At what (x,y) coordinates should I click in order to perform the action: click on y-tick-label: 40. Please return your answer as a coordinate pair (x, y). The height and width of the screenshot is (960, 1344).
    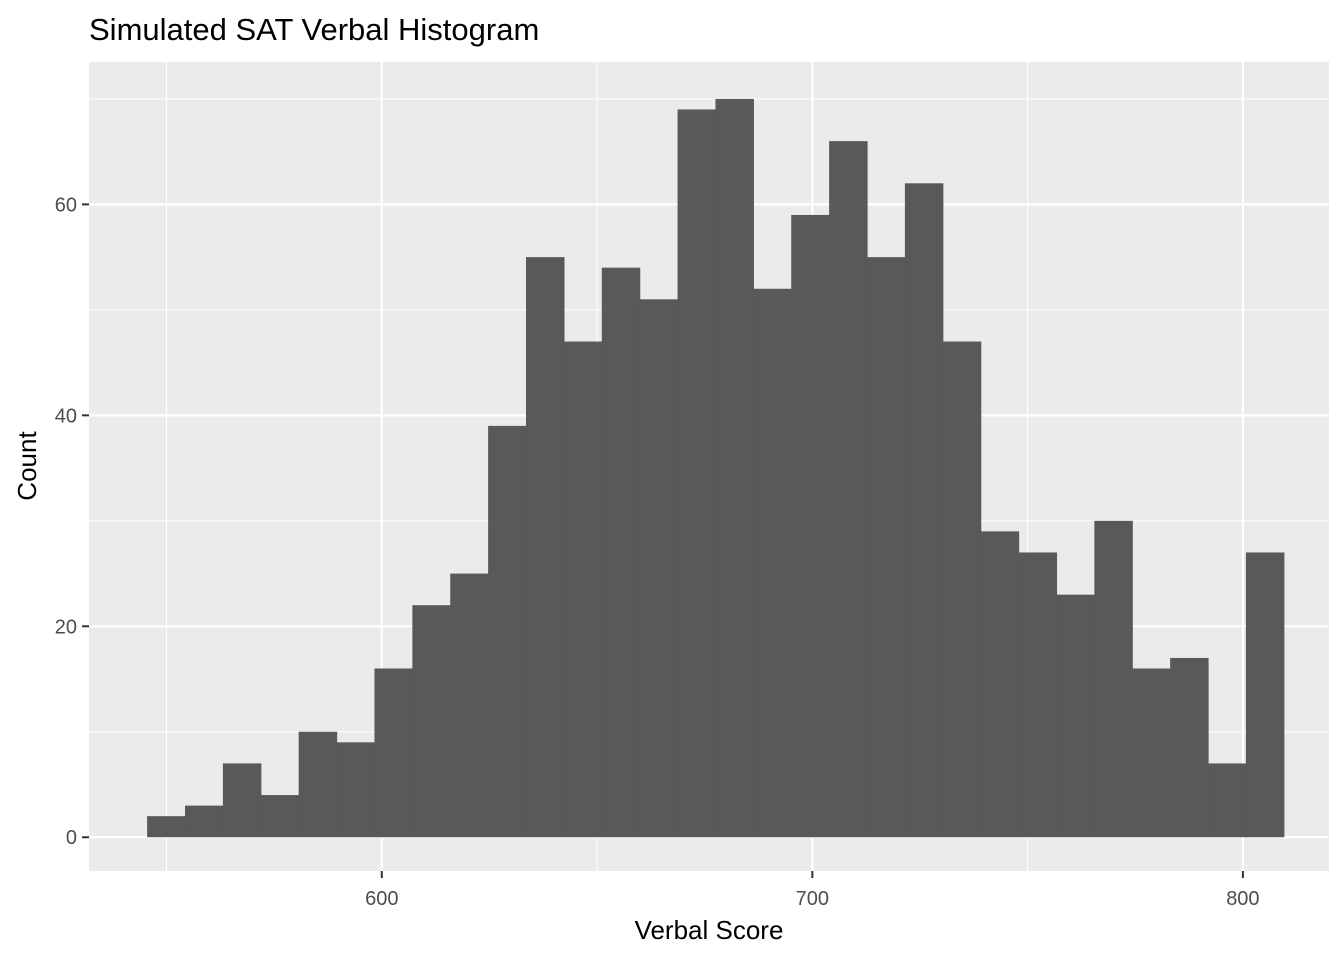
    Looking at the image, I should click on (66, 416).